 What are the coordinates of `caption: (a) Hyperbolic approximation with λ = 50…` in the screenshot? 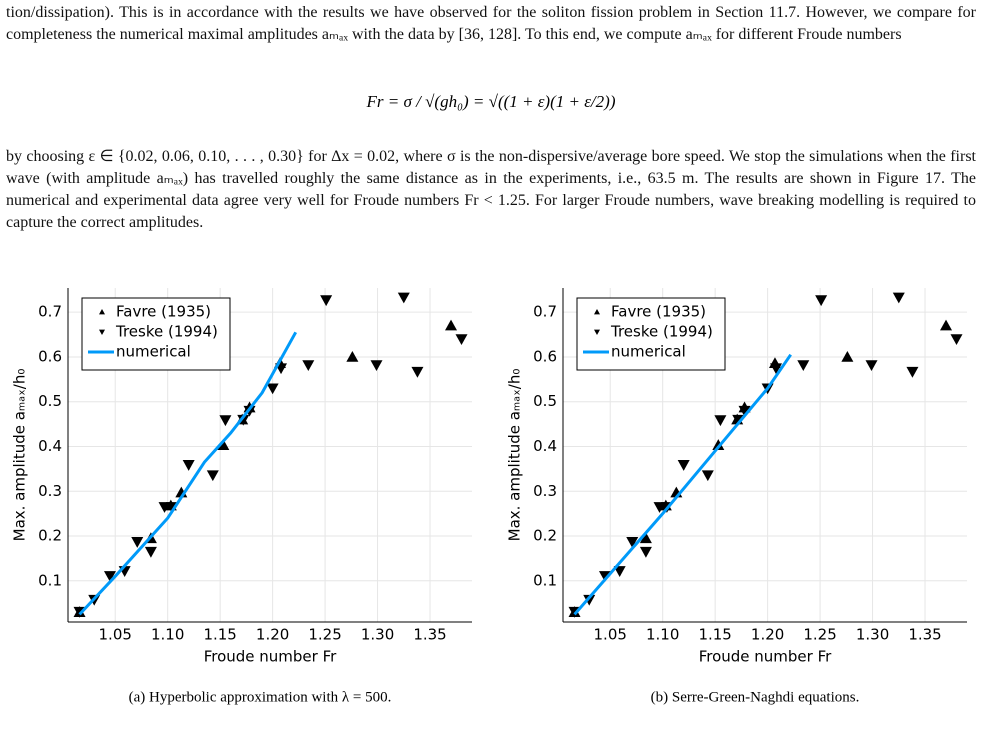 It's located at (260, 697).